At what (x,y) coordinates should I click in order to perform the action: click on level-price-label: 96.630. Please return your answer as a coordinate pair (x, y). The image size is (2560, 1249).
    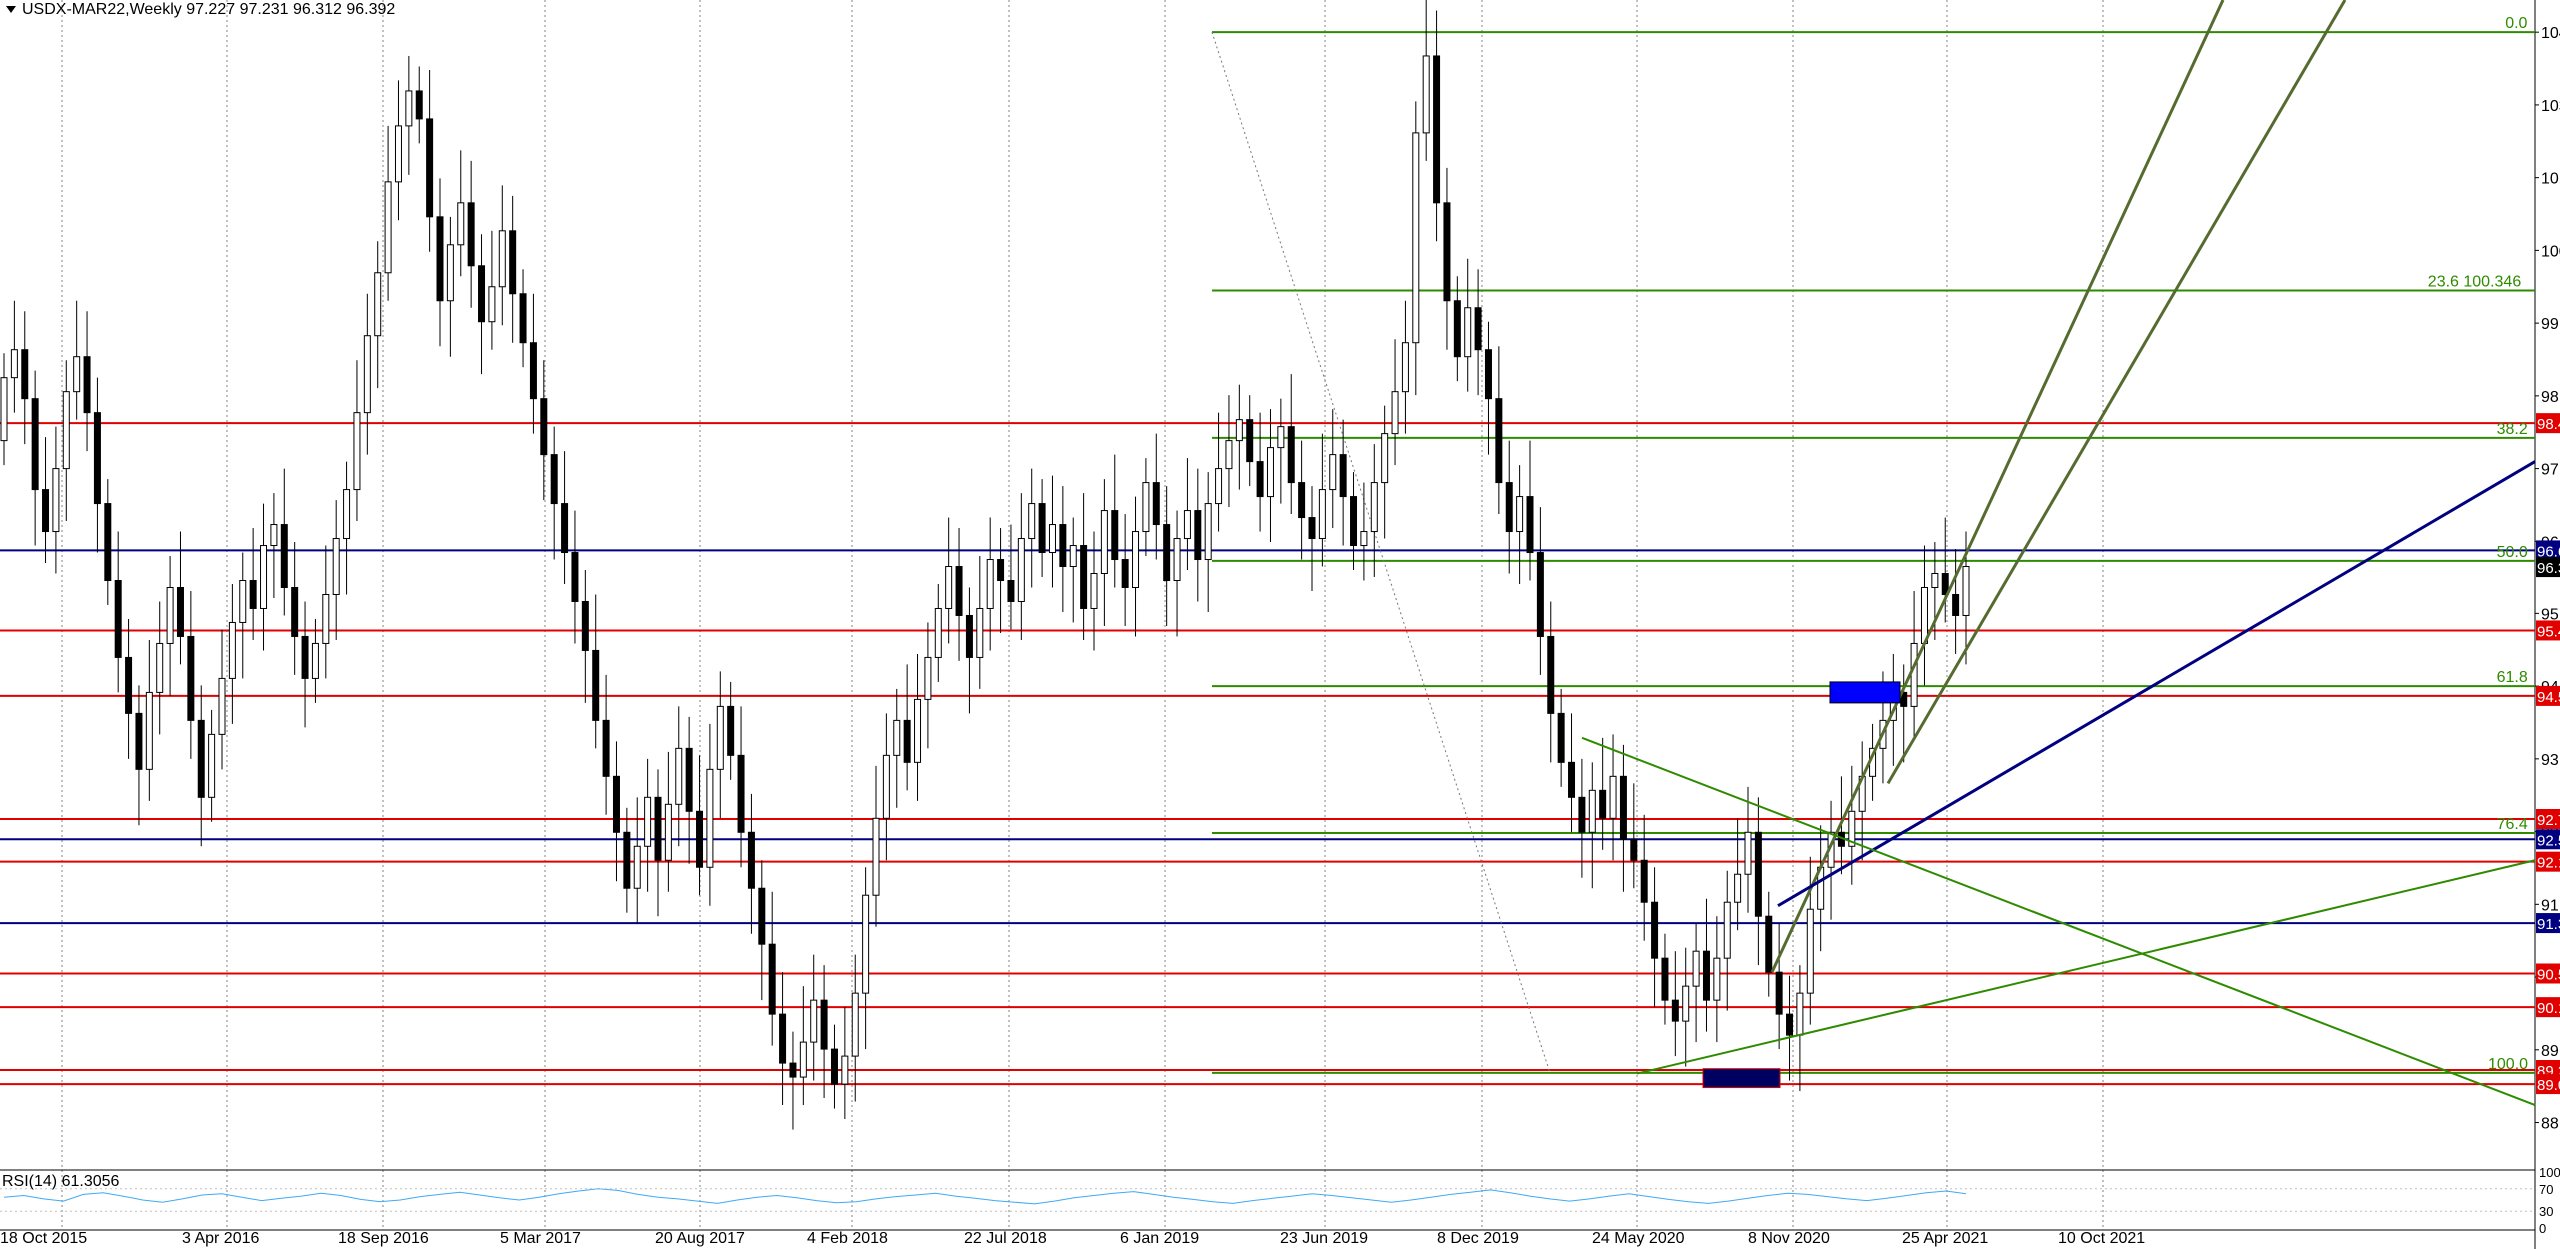
    Looking at the image, I should click on (2548, 551).